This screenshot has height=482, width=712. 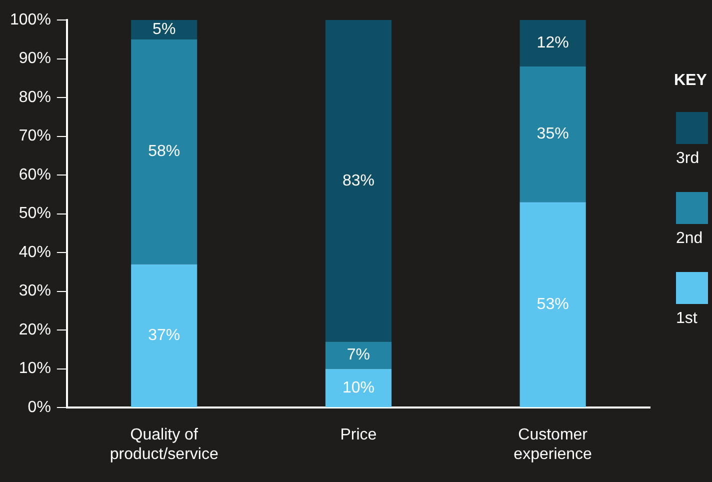 I want to click on data-label: 12%, so click(x=552, y=43).